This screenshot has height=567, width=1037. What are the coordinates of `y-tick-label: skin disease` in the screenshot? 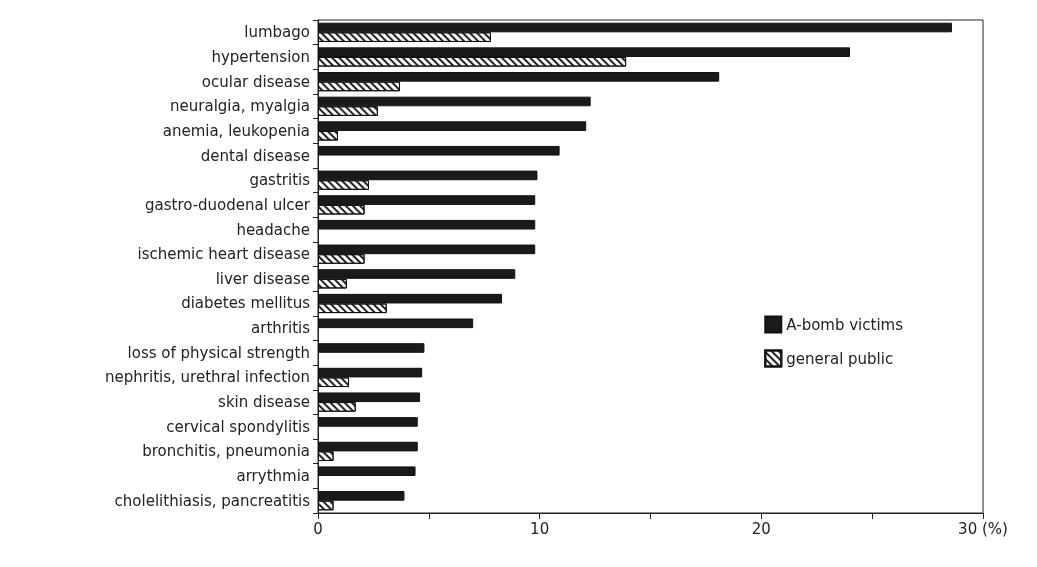 It's located at (264, 402).